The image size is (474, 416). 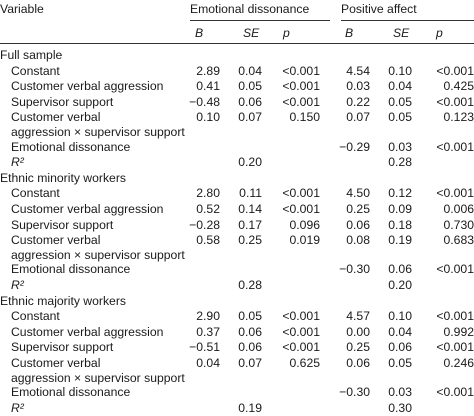 What do you see at coordinates (358, 193) in the screenshot?
I see `cell-pa-b: 4.50` at bounding box center [358, 193].